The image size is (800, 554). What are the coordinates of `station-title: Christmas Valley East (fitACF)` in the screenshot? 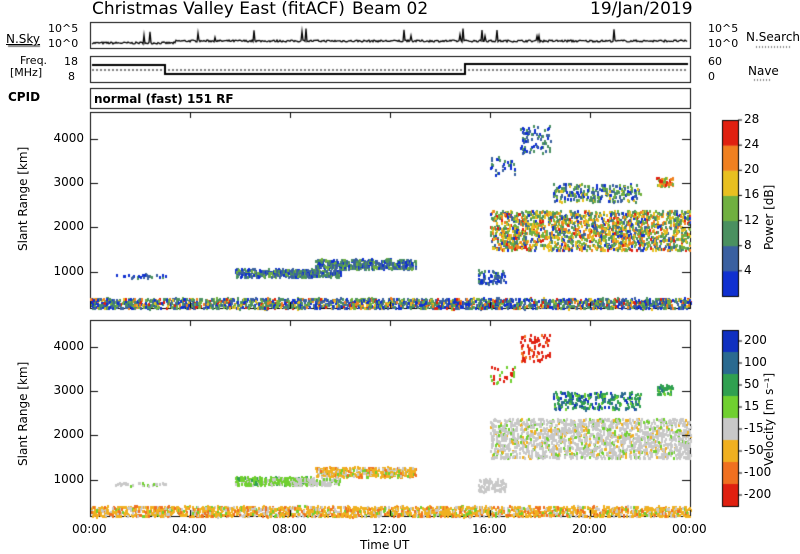 It's located at (218, 9).